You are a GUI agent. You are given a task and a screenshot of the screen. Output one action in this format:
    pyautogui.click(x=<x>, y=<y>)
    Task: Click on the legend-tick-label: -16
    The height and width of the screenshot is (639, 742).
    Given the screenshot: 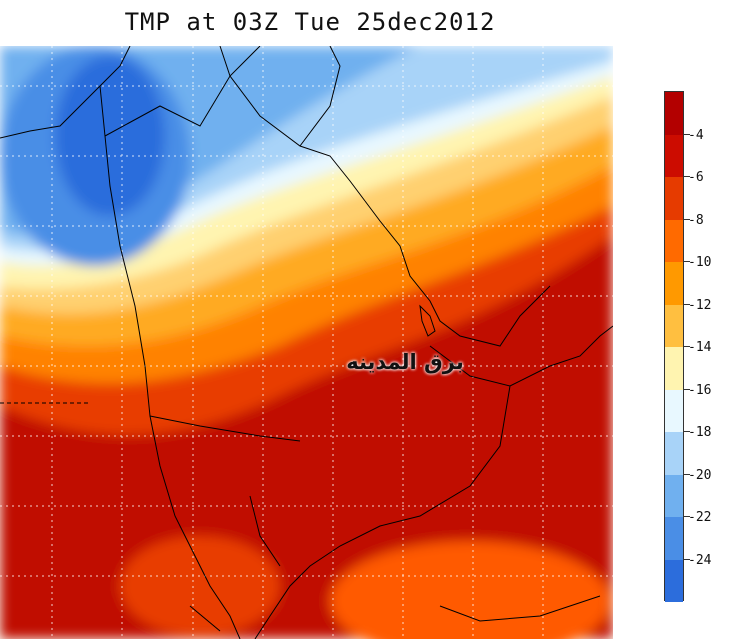 What is the action you would take?
    pyautogui.click(x=700, y=390)
    